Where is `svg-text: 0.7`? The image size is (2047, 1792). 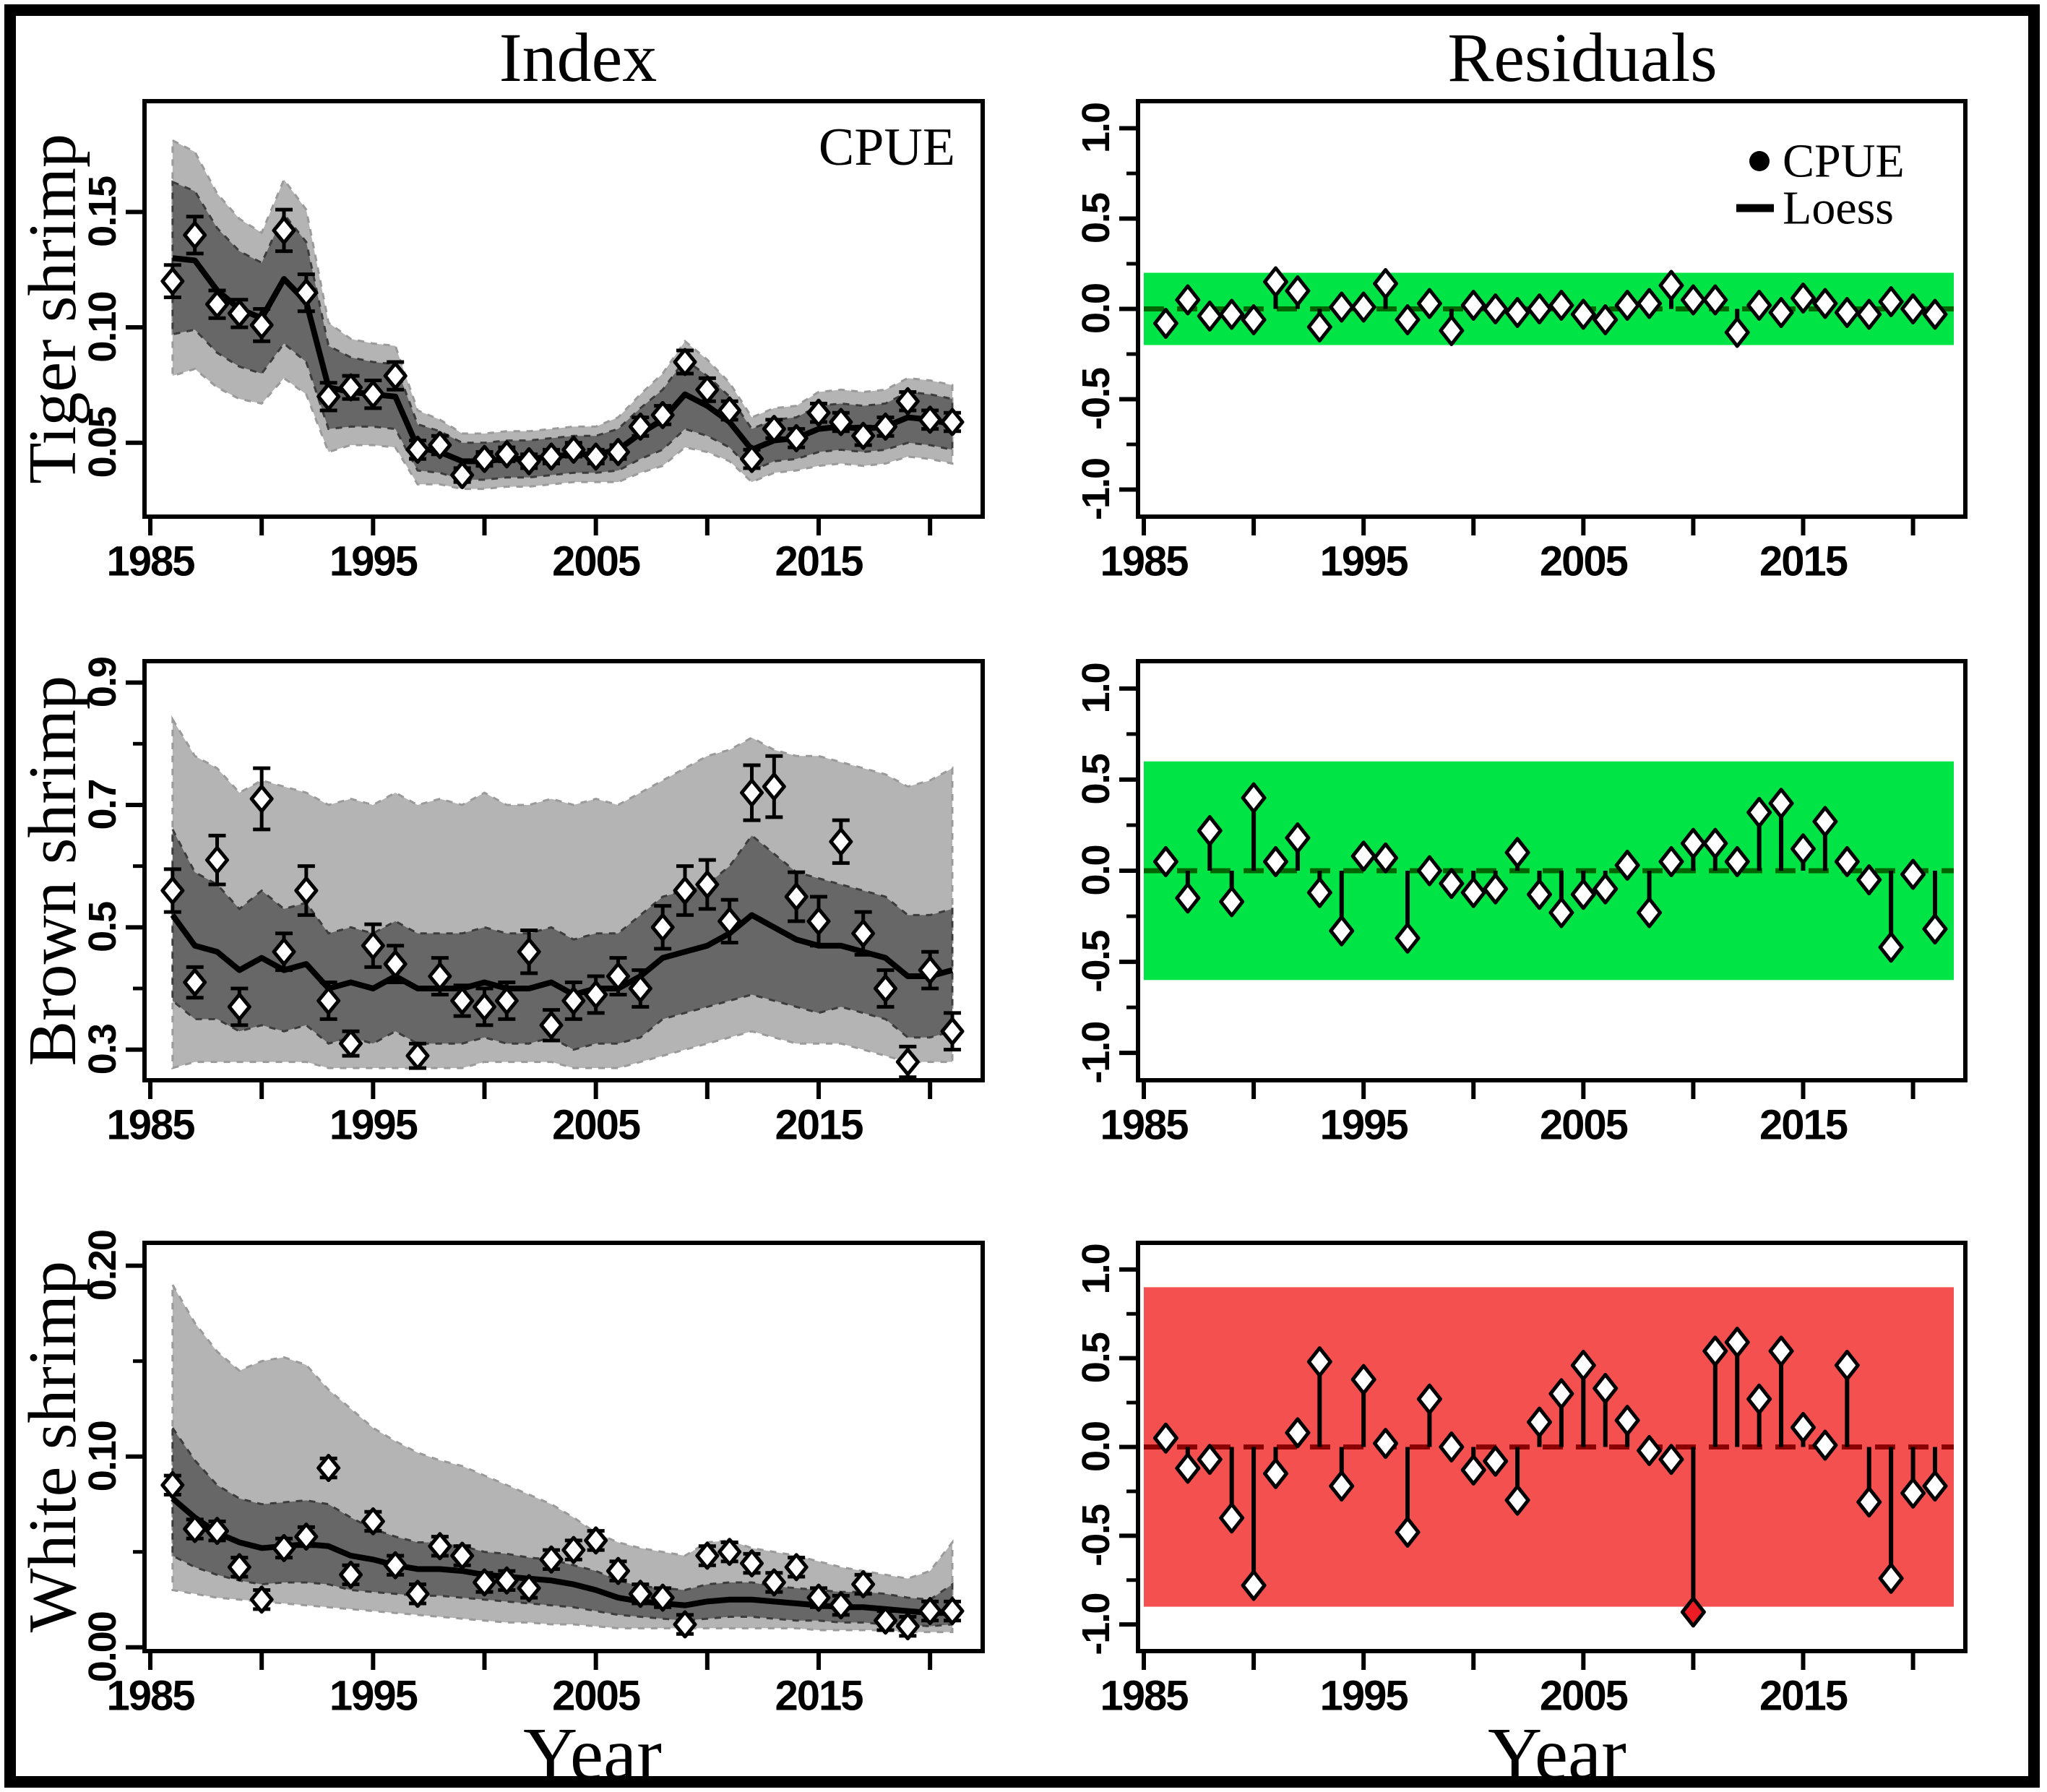
svg-text: 0.7 is located at coordinates (102, 805).